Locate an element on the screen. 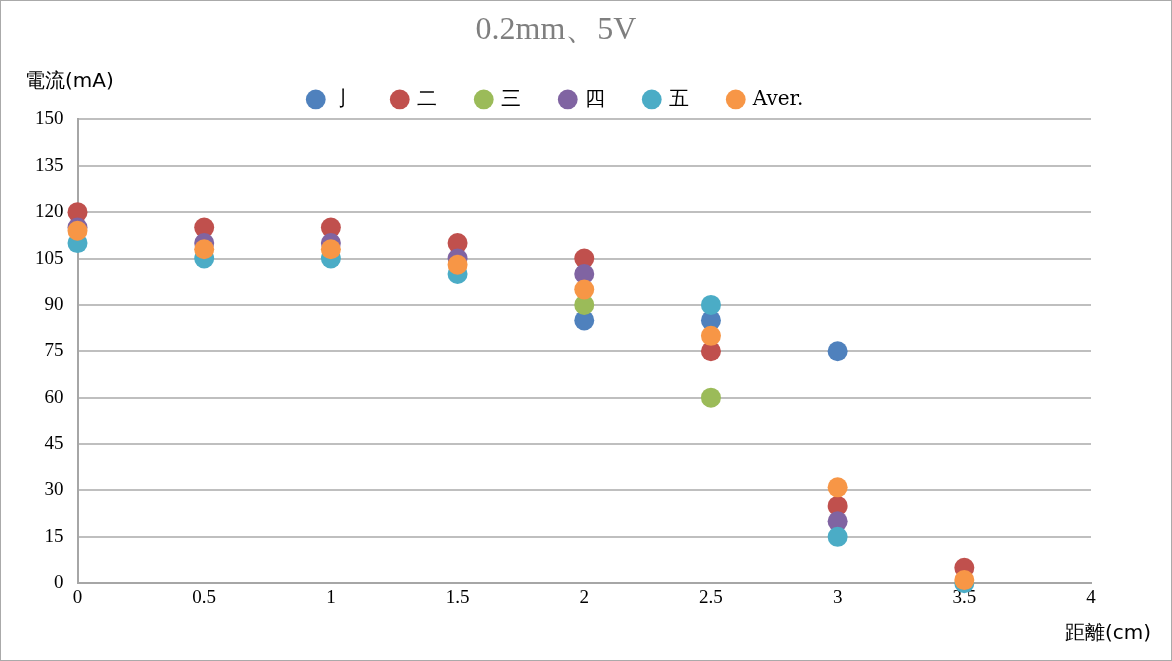 The height and width of the screenshot is (661, 1172). chart-title: 0.2mm、5V is located at coordinates (556, 27).